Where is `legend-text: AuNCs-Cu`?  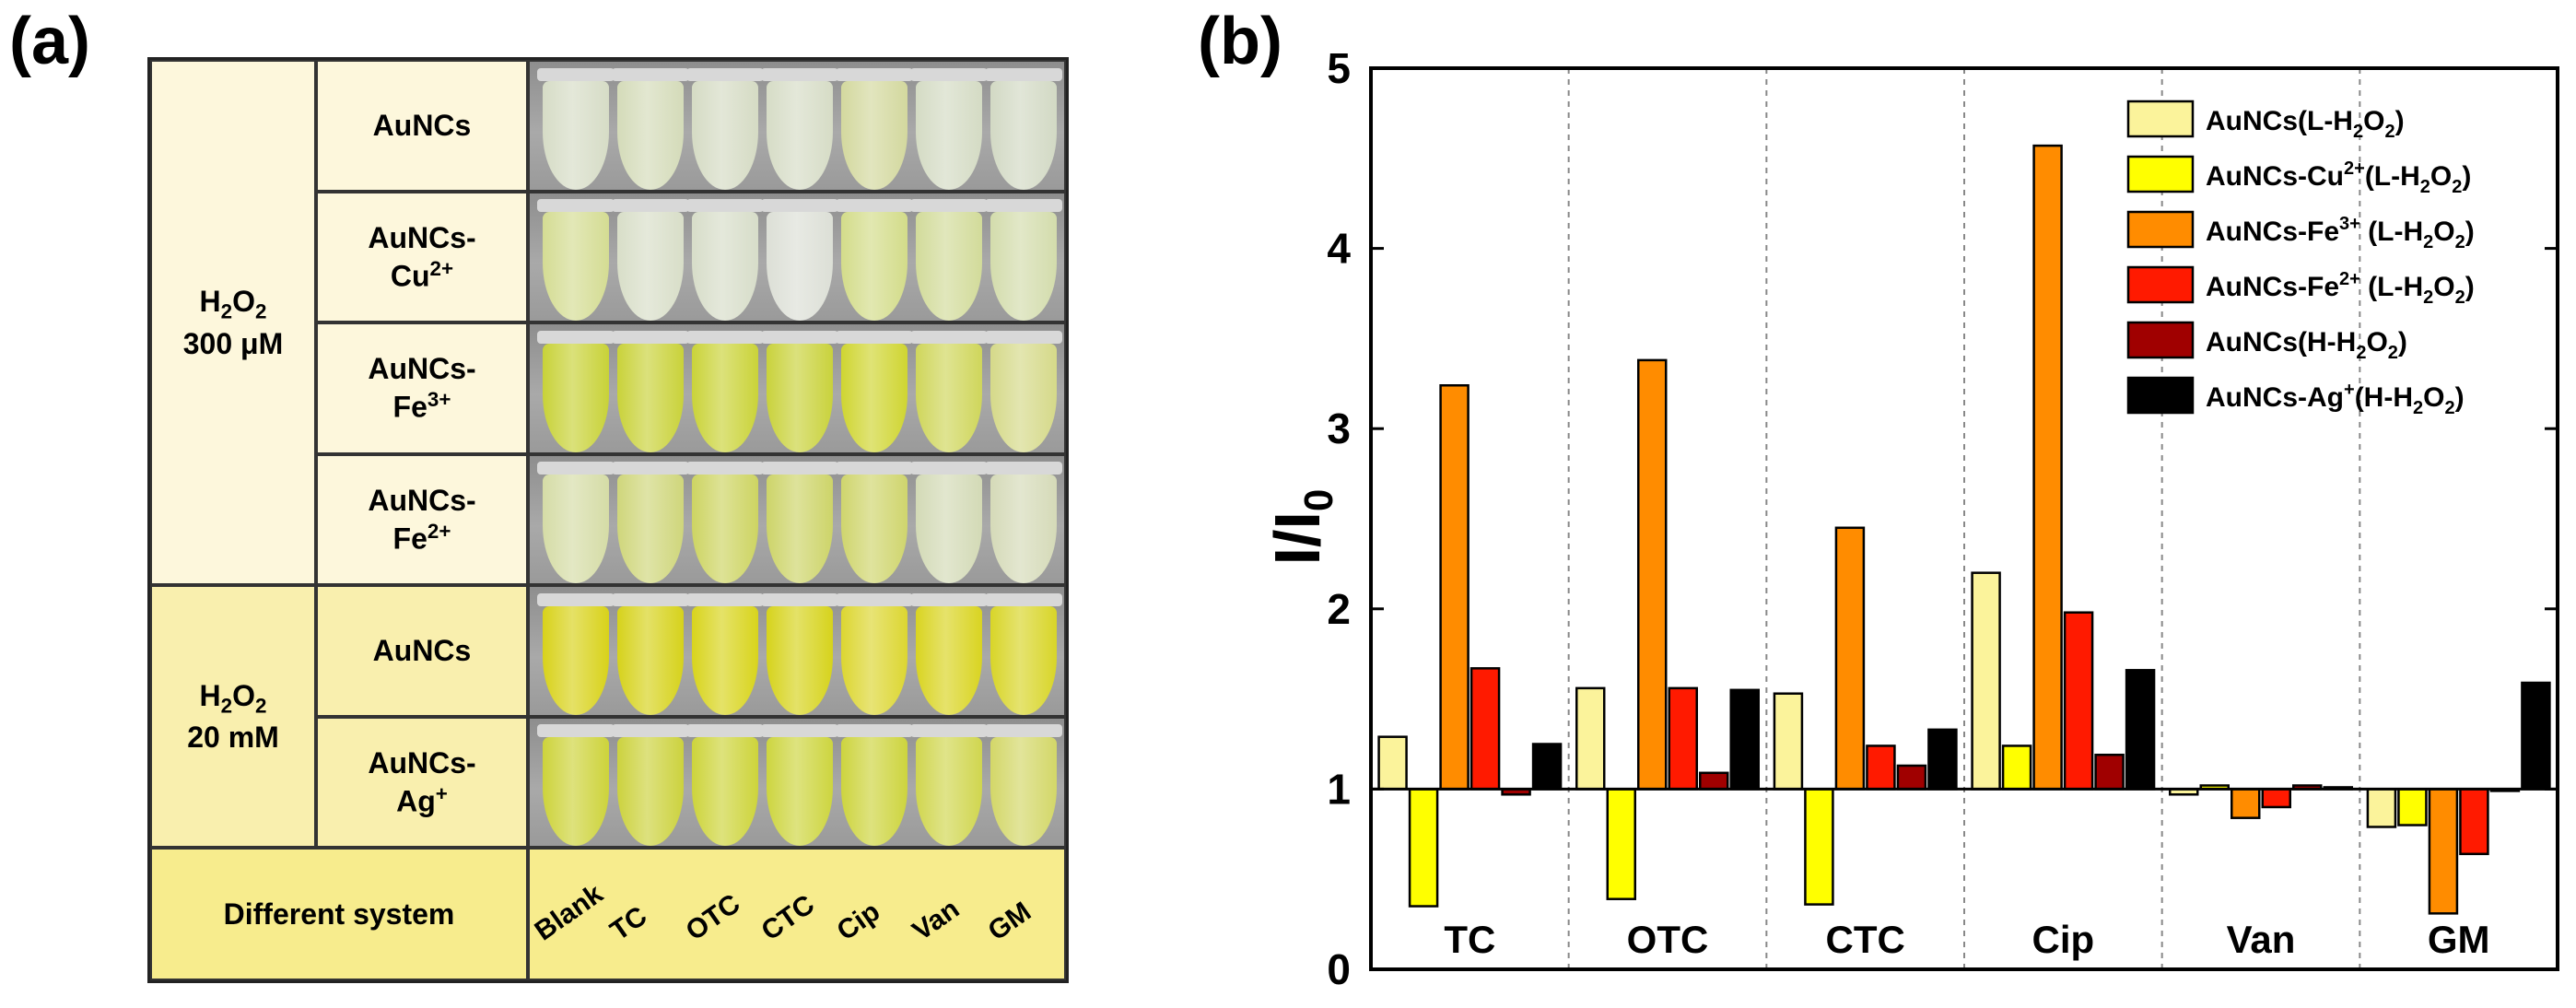
legend-text: AuNCs-Cu is located at coordinates (2275, 176).